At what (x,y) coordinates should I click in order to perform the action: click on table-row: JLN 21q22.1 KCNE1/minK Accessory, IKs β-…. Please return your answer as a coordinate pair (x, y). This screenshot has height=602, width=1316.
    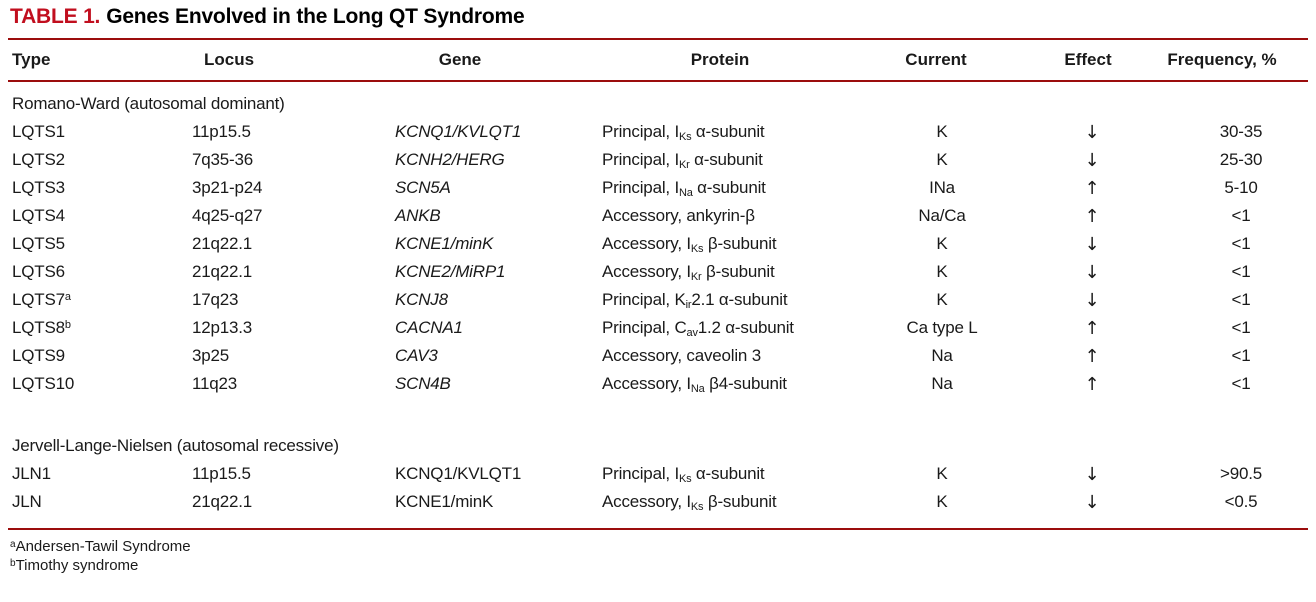
    Looking at the image, I should click on (658, 502).